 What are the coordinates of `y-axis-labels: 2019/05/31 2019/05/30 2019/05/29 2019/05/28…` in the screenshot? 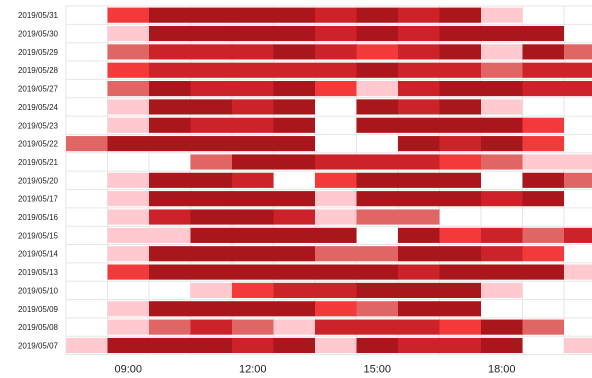 It's located at (38, 180).